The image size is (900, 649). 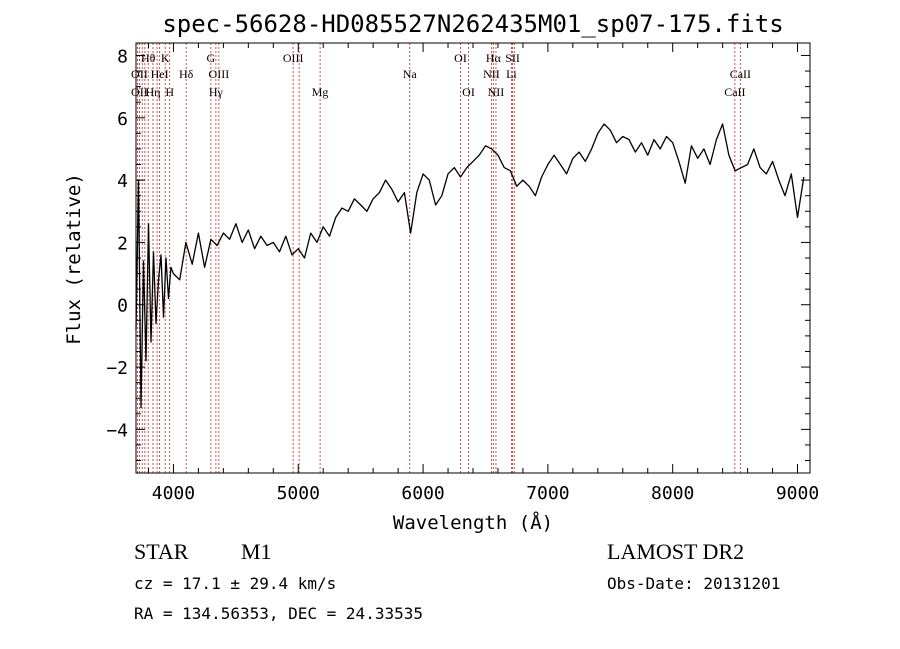 What do you see at coordinates (122, 181) in the screenshot?
I see `y-tick-label: 4` at bounding box center [122, 181].